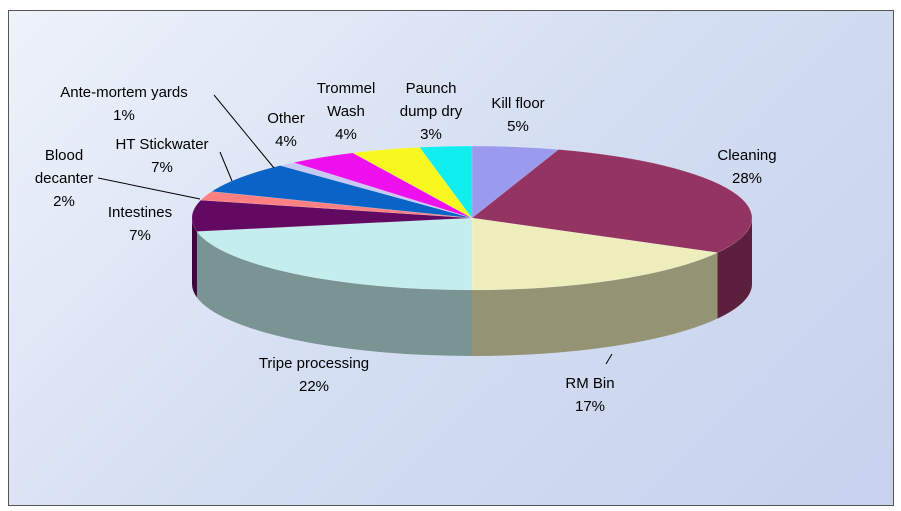 This screenshot has width=901, height=511. What do you see at coordinates (314, 386) in the screenshot?
I see `value-label: 22%` at bounding box center [314, 386].